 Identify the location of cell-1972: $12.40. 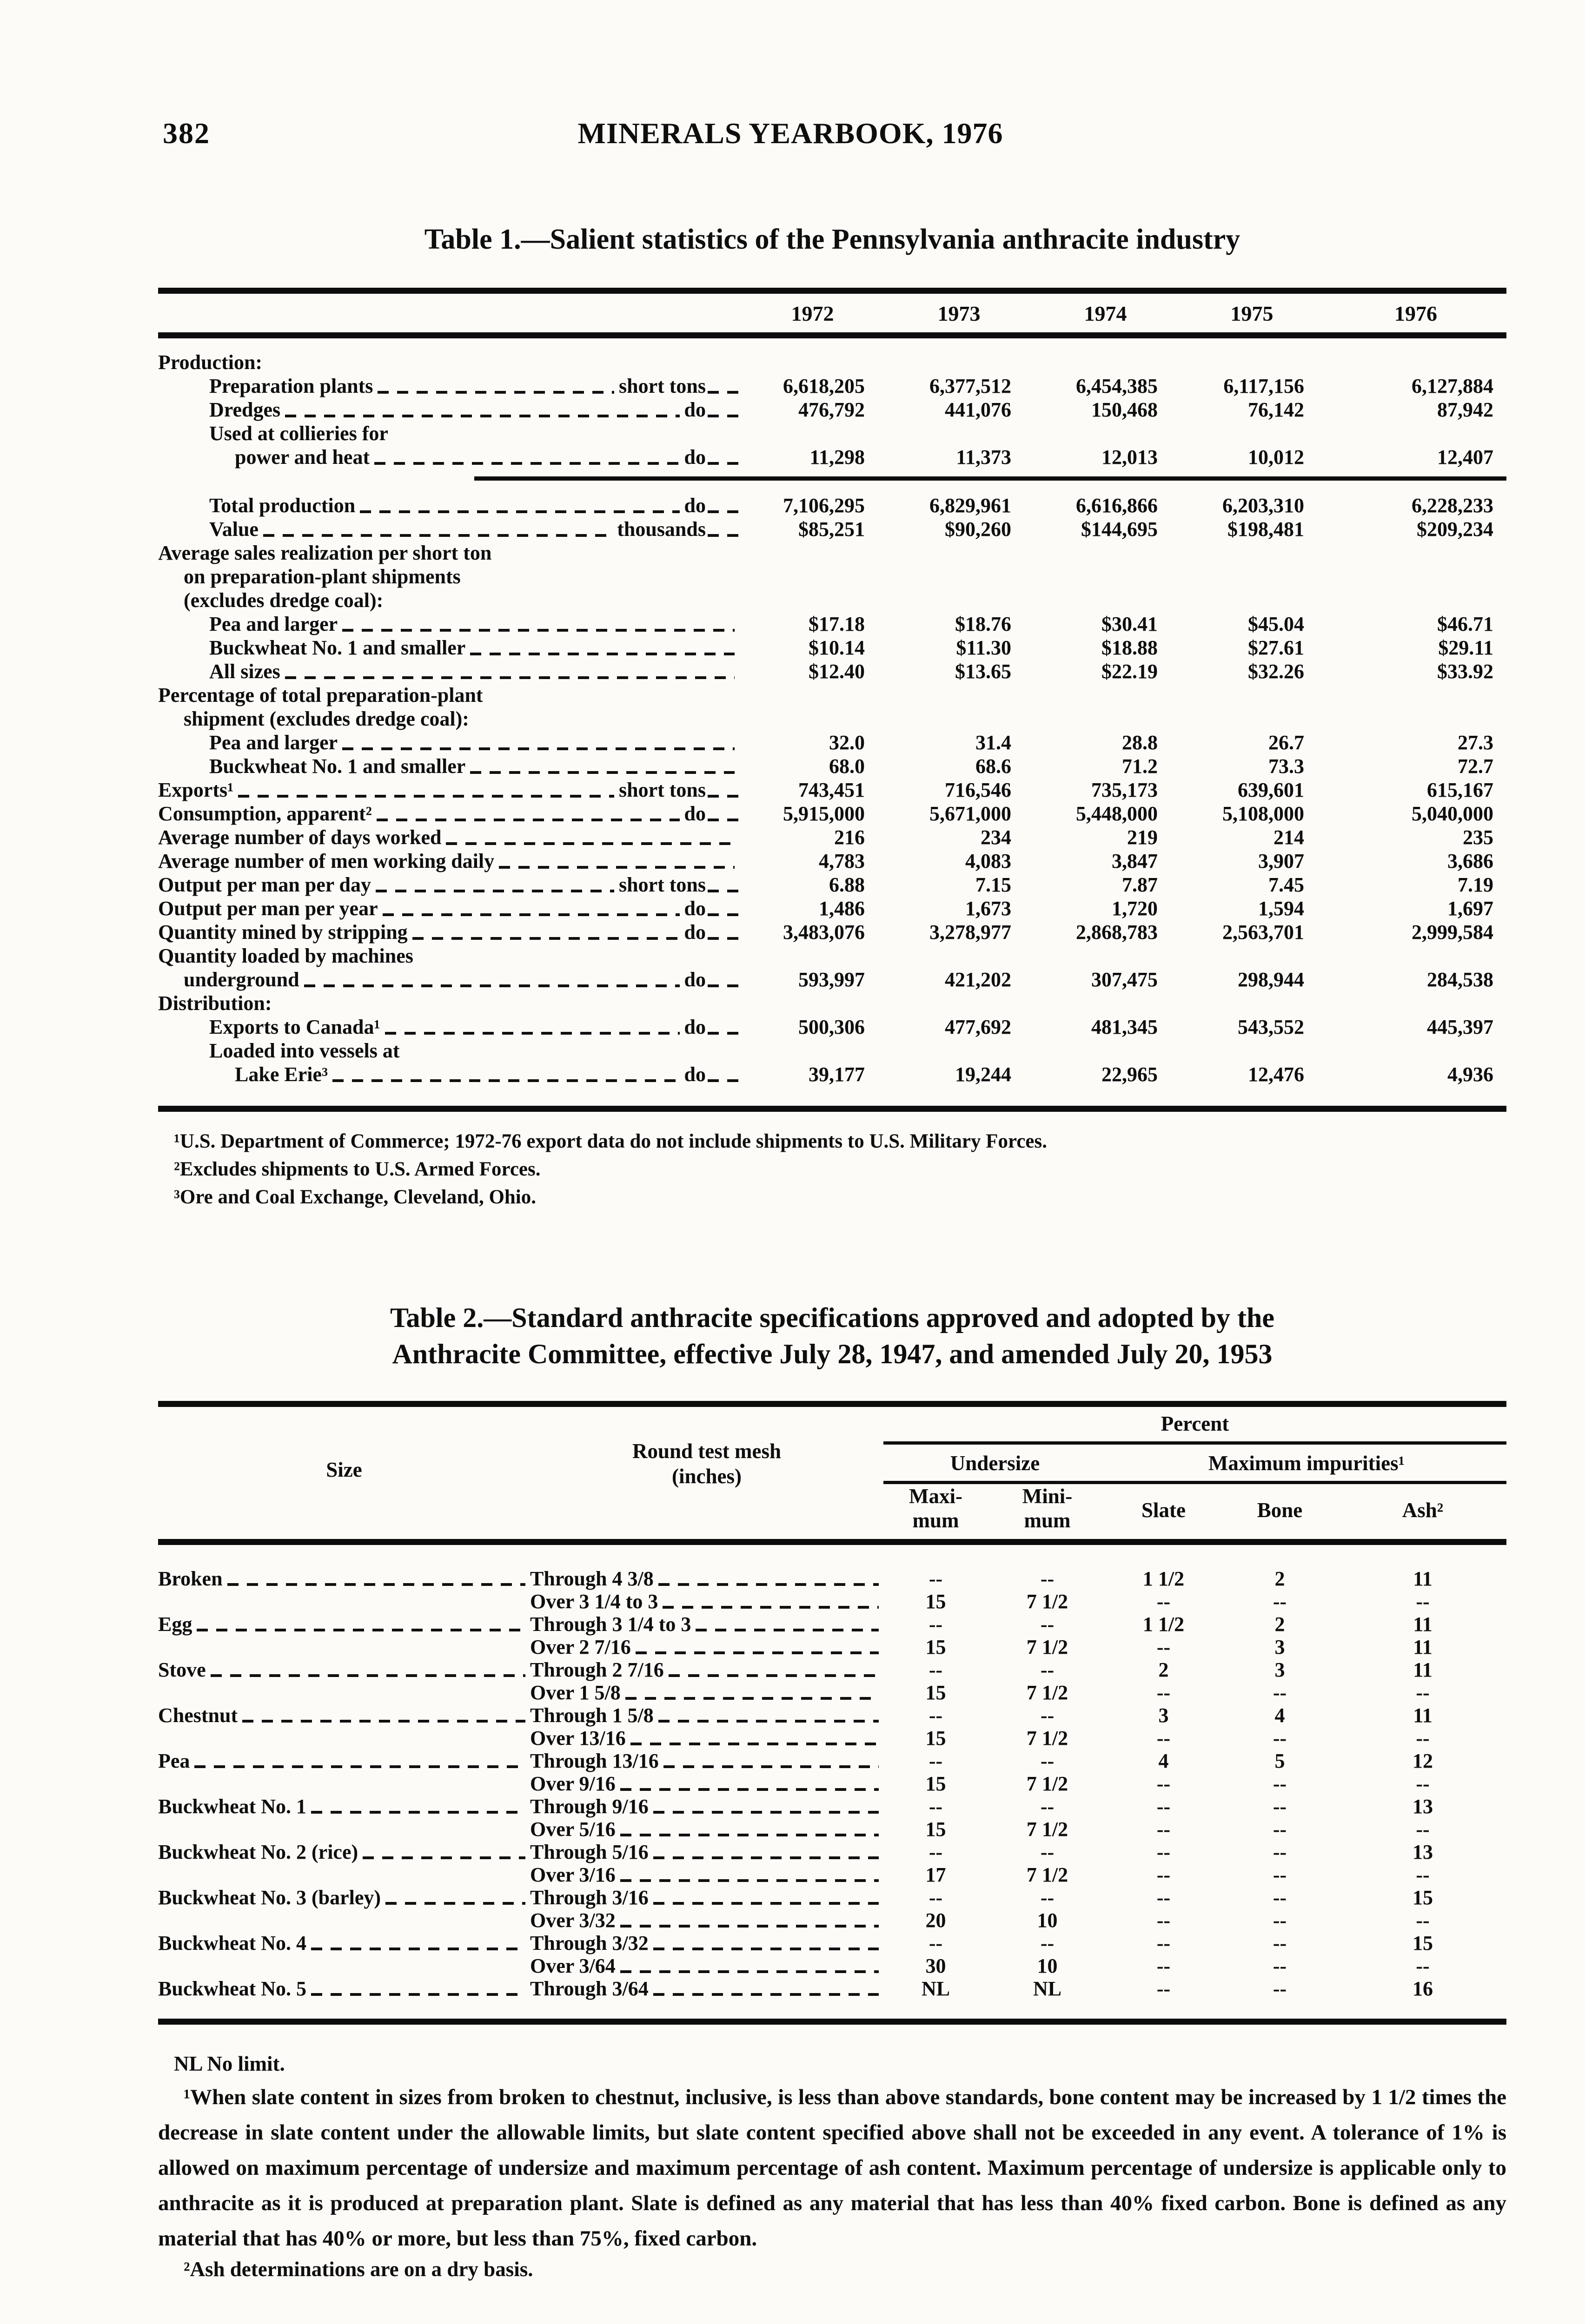
(837, 671).